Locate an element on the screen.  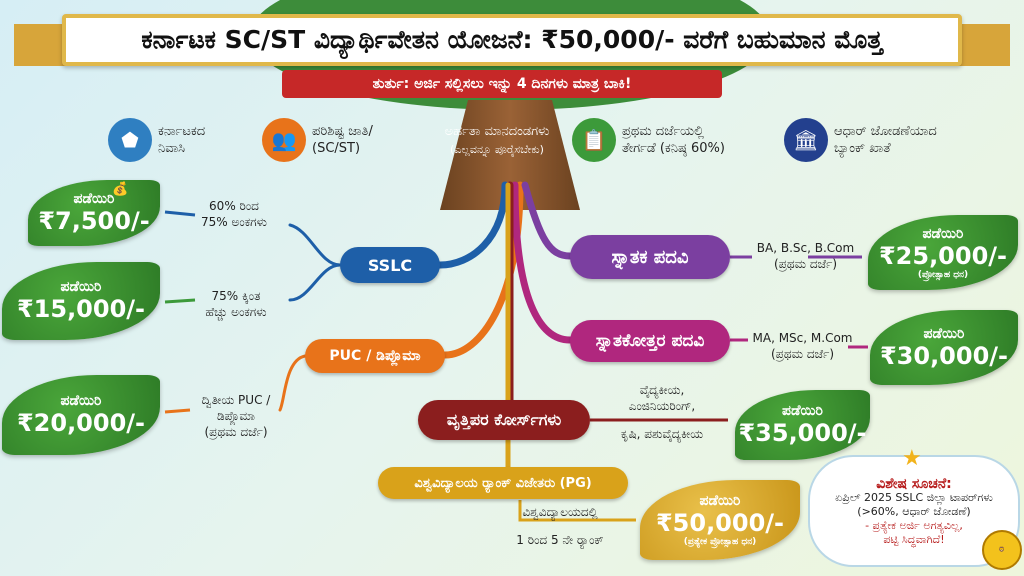
condition-degree: BA, B.Sc, B.Com (ಪ್ರಥಮ ದರ್ಜೆ) is located at coordinates (805, 256).